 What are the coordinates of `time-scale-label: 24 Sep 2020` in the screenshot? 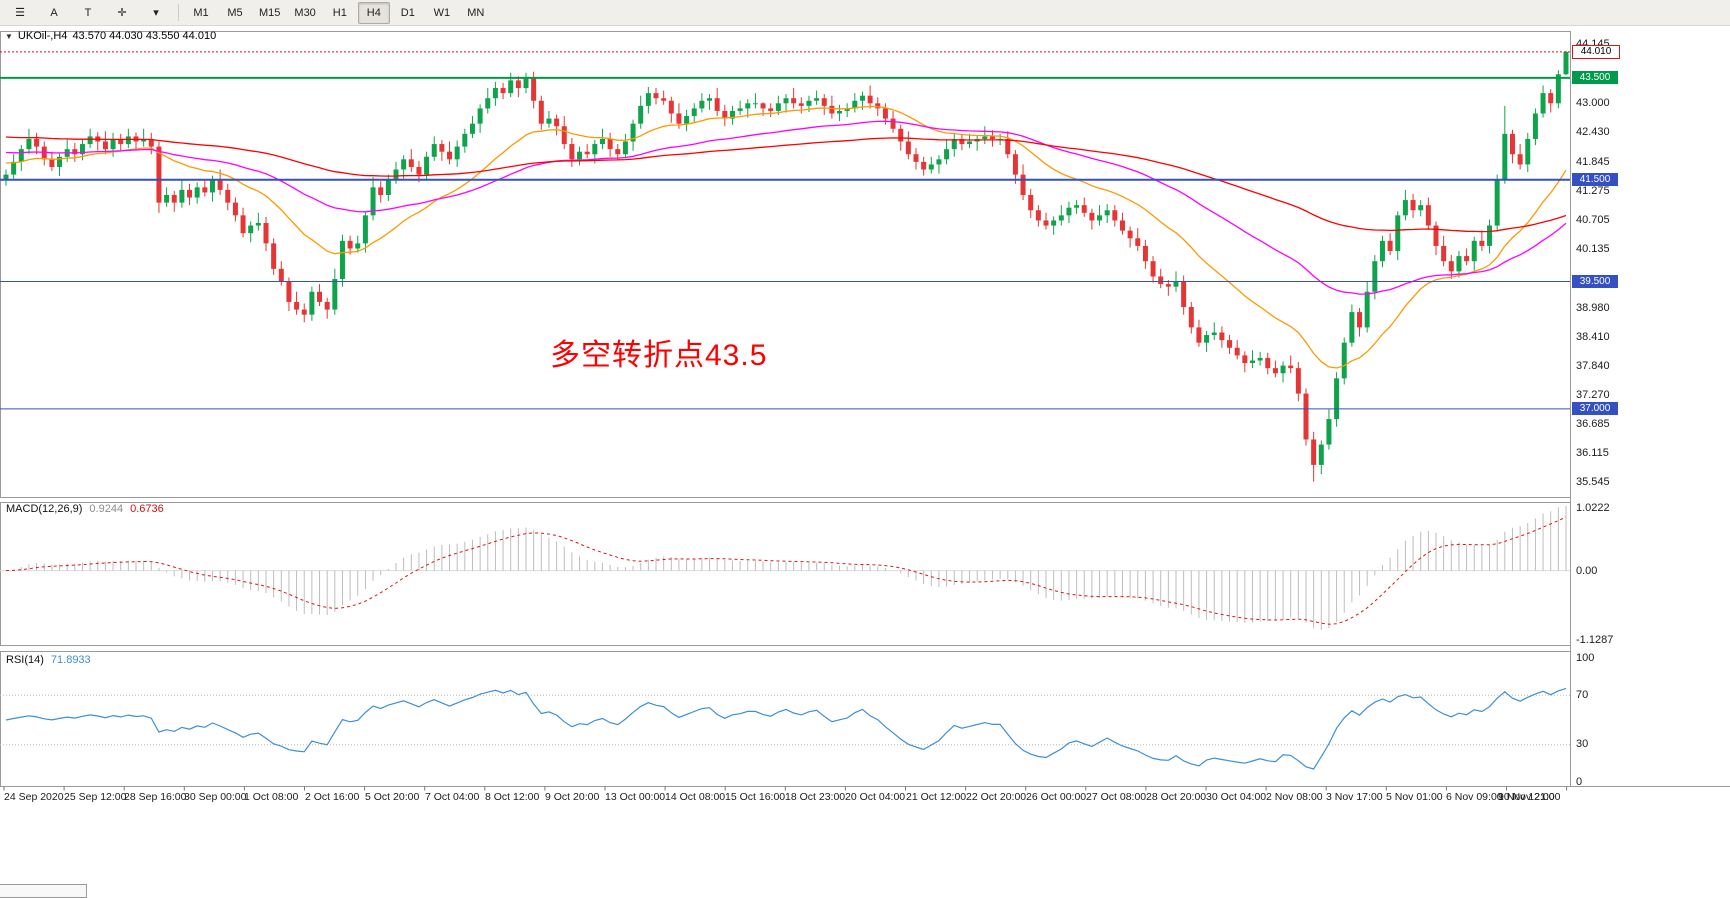 It's located at (34, 797).